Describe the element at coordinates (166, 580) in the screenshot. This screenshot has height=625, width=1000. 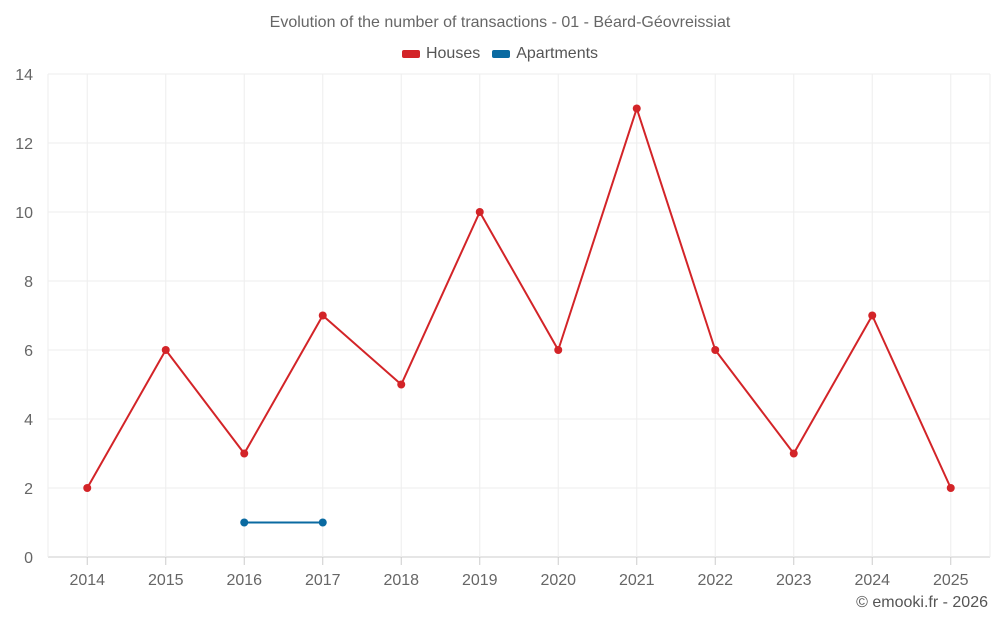
I see `x-tick-label: 2015` at that location.